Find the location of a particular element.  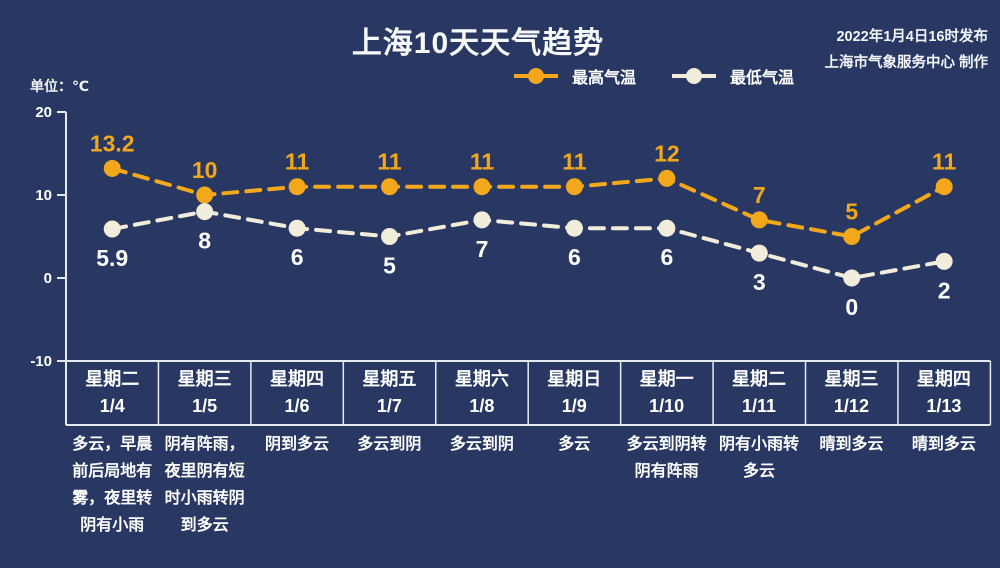

high-temp-value-label: 10 is located at coordinates (205, 170).